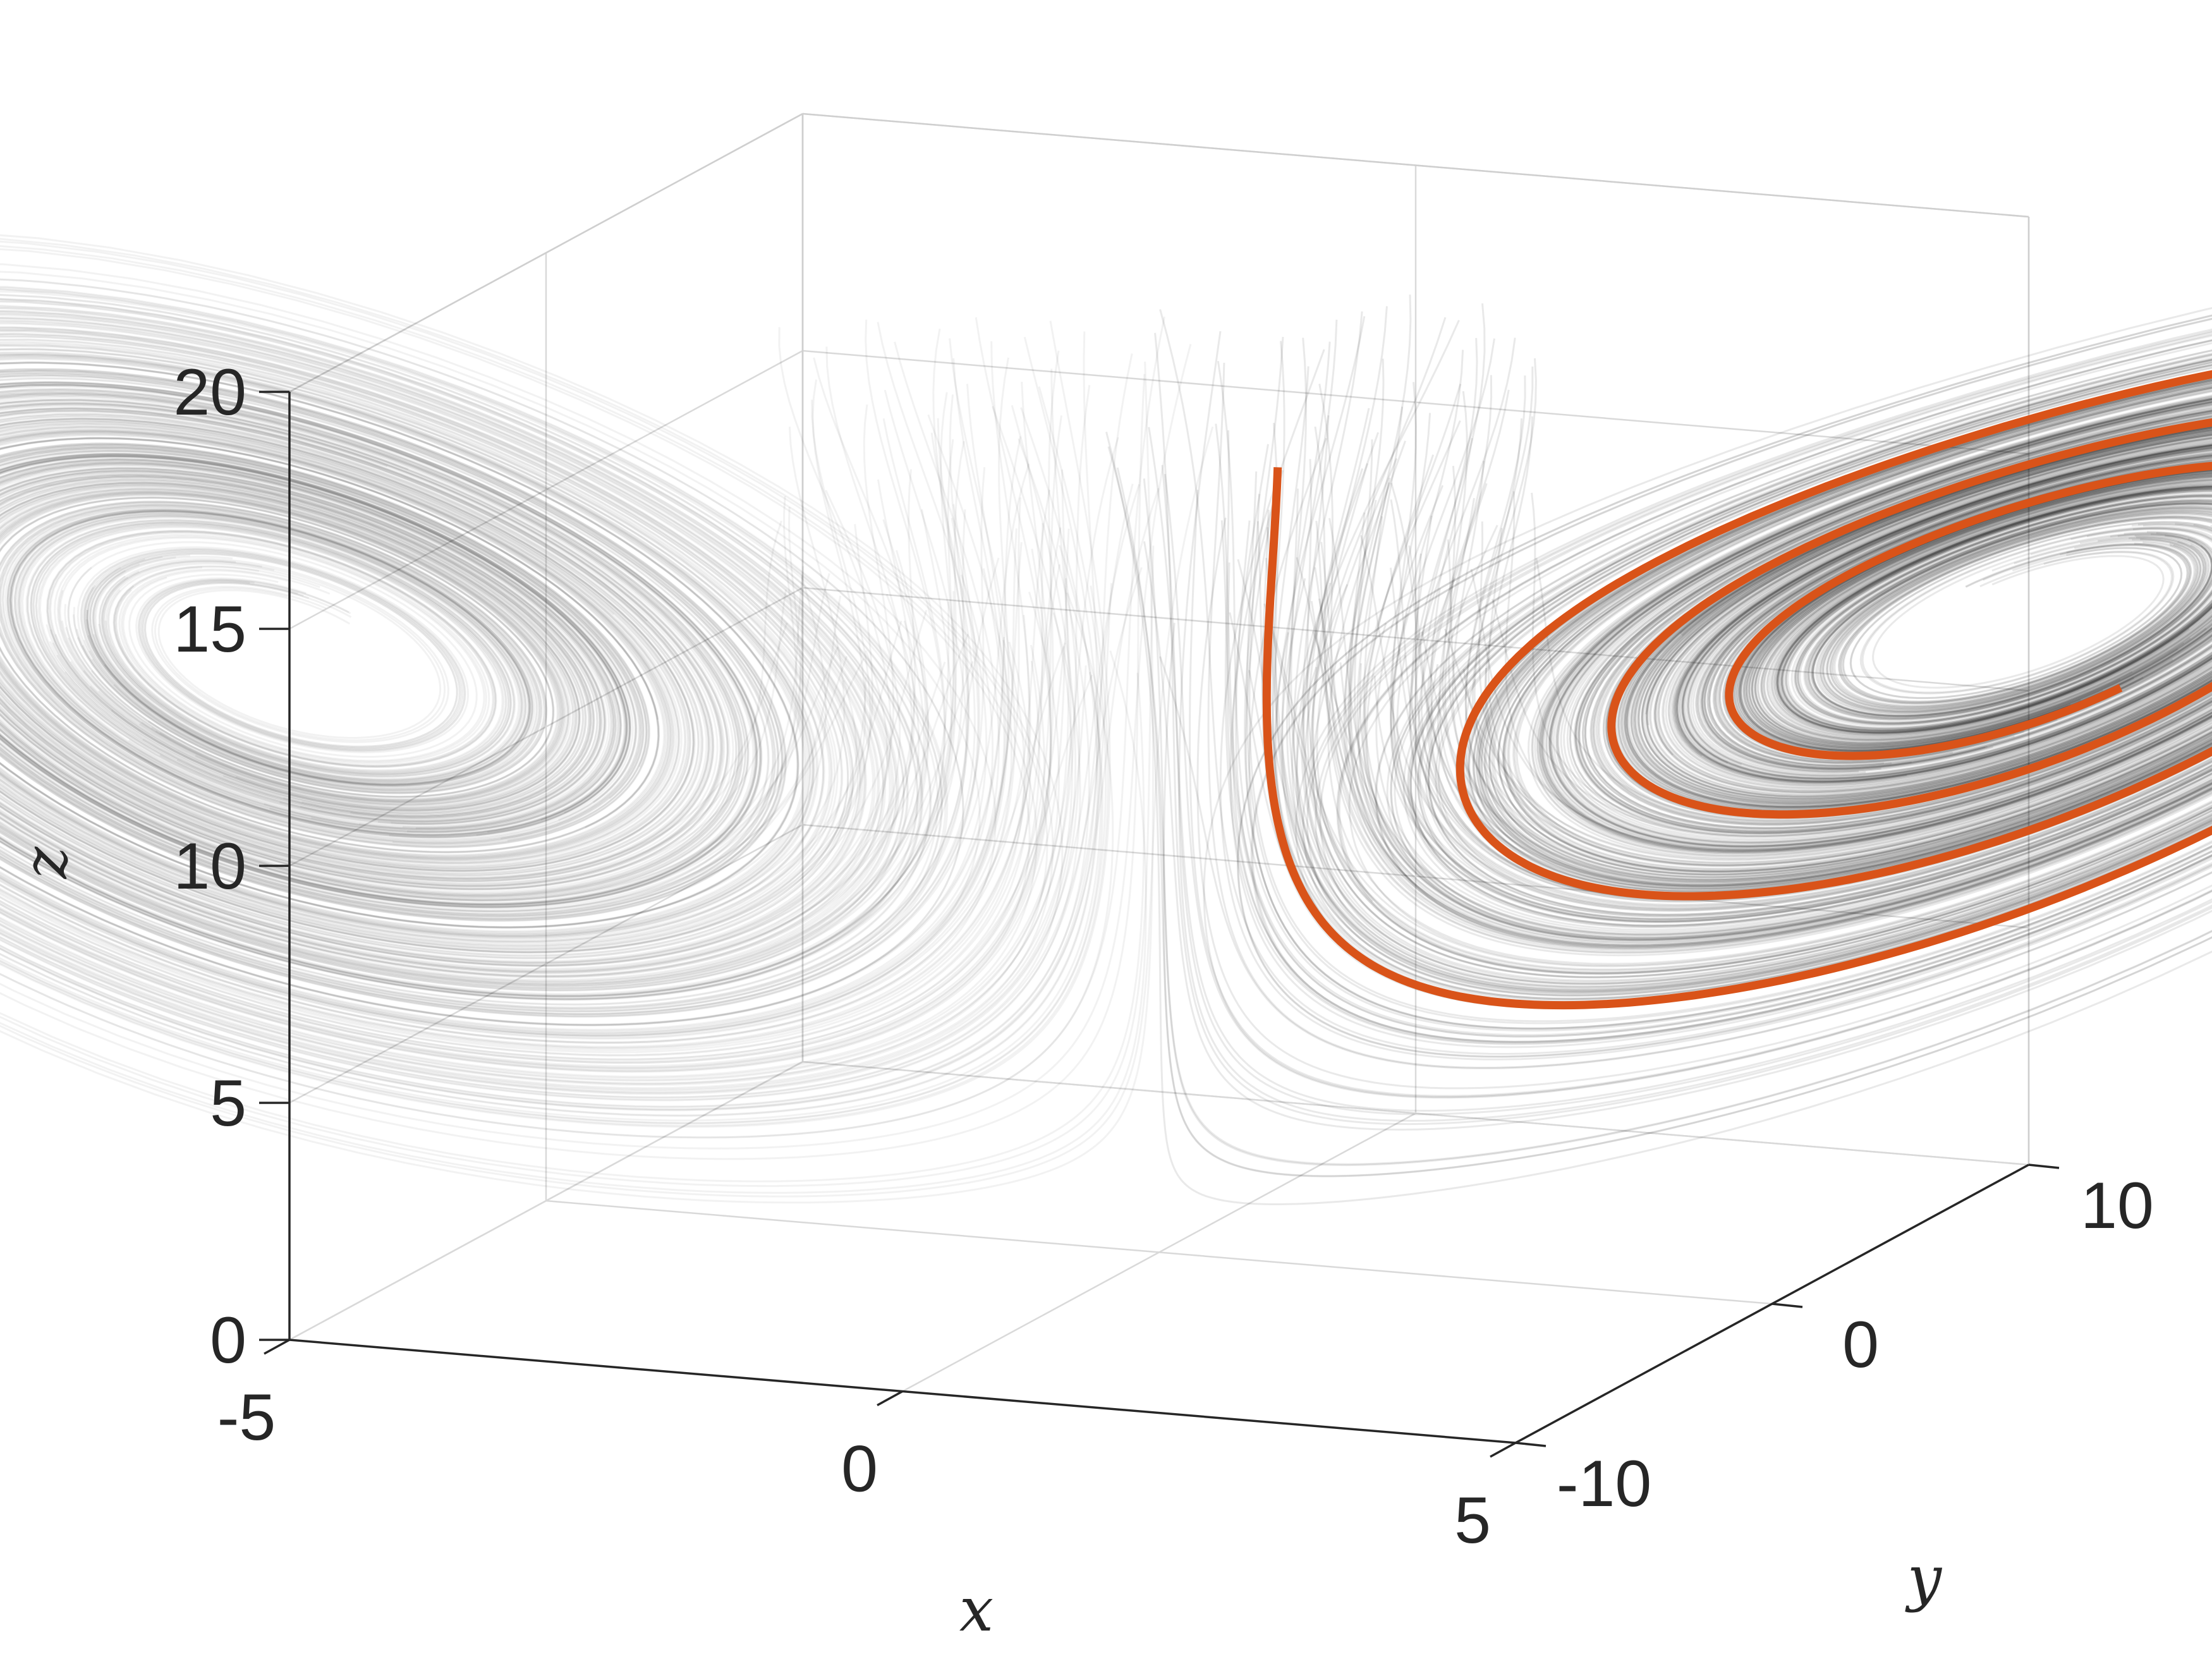  Describe the element at coordinates (45, 862) in the screenshot. I see `z-axis-label: z` at that location.